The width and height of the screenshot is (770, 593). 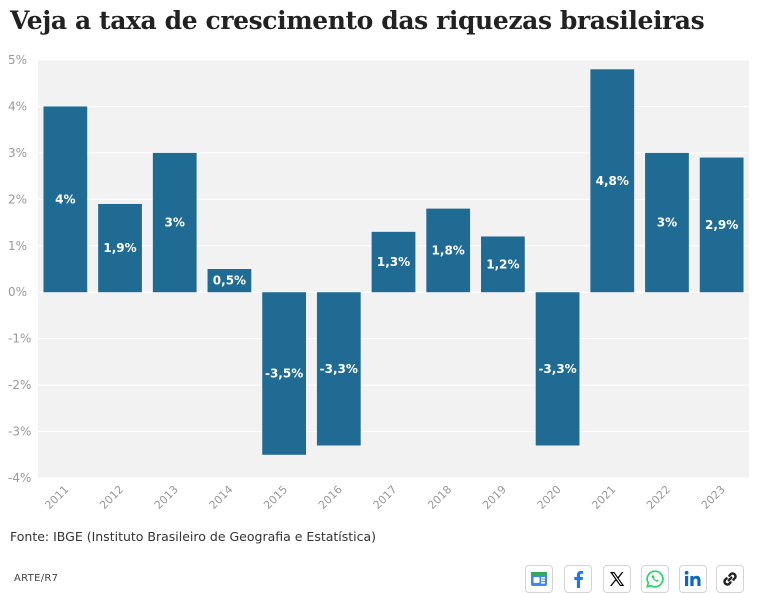 I want to click on x-share-button, so click(x=617, y=579).